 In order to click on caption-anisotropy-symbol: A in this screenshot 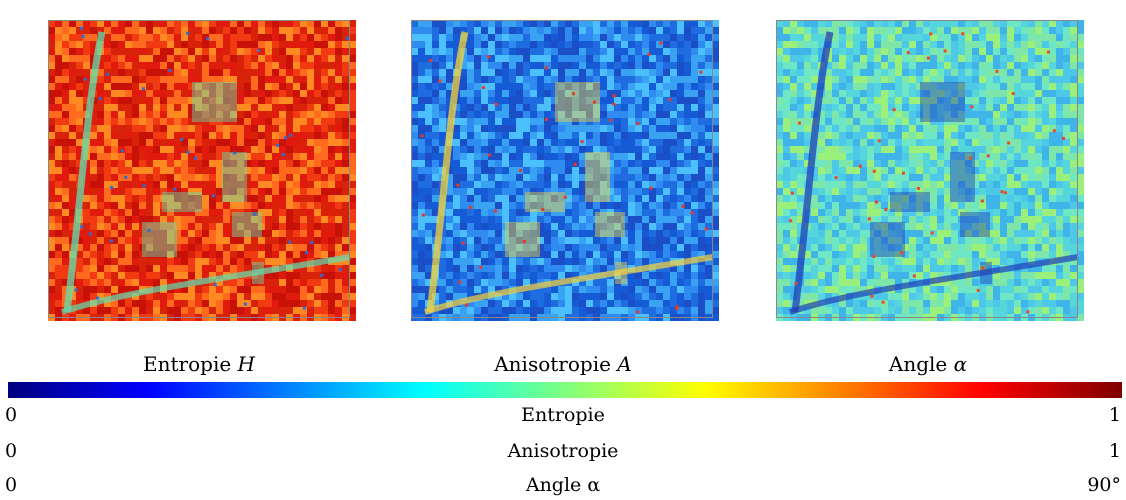, I will do `click(624, 364)`.